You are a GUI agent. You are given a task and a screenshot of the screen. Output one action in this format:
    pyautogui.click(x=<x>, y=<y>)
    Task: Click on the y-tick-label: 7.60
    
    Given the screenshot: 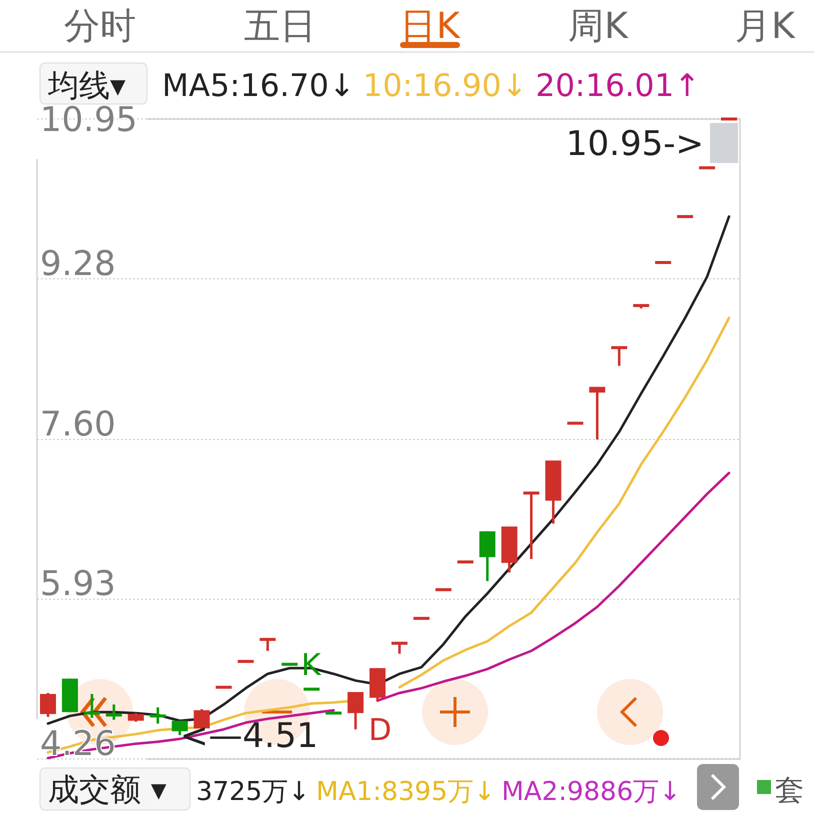 What is the action you would take?
    pyautogui.click(x=78, y=424)
    